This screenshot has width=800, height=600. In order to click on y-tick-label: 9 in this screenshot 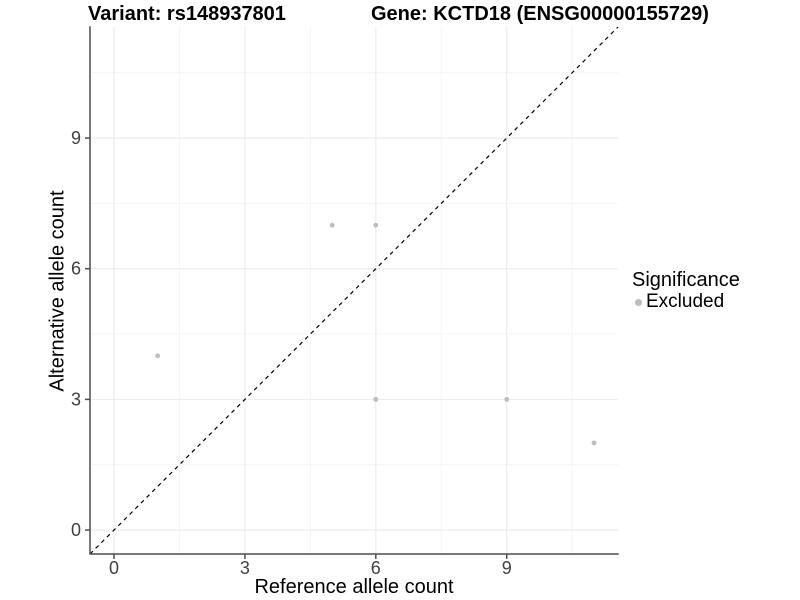, I will do `click(76, 138)`.